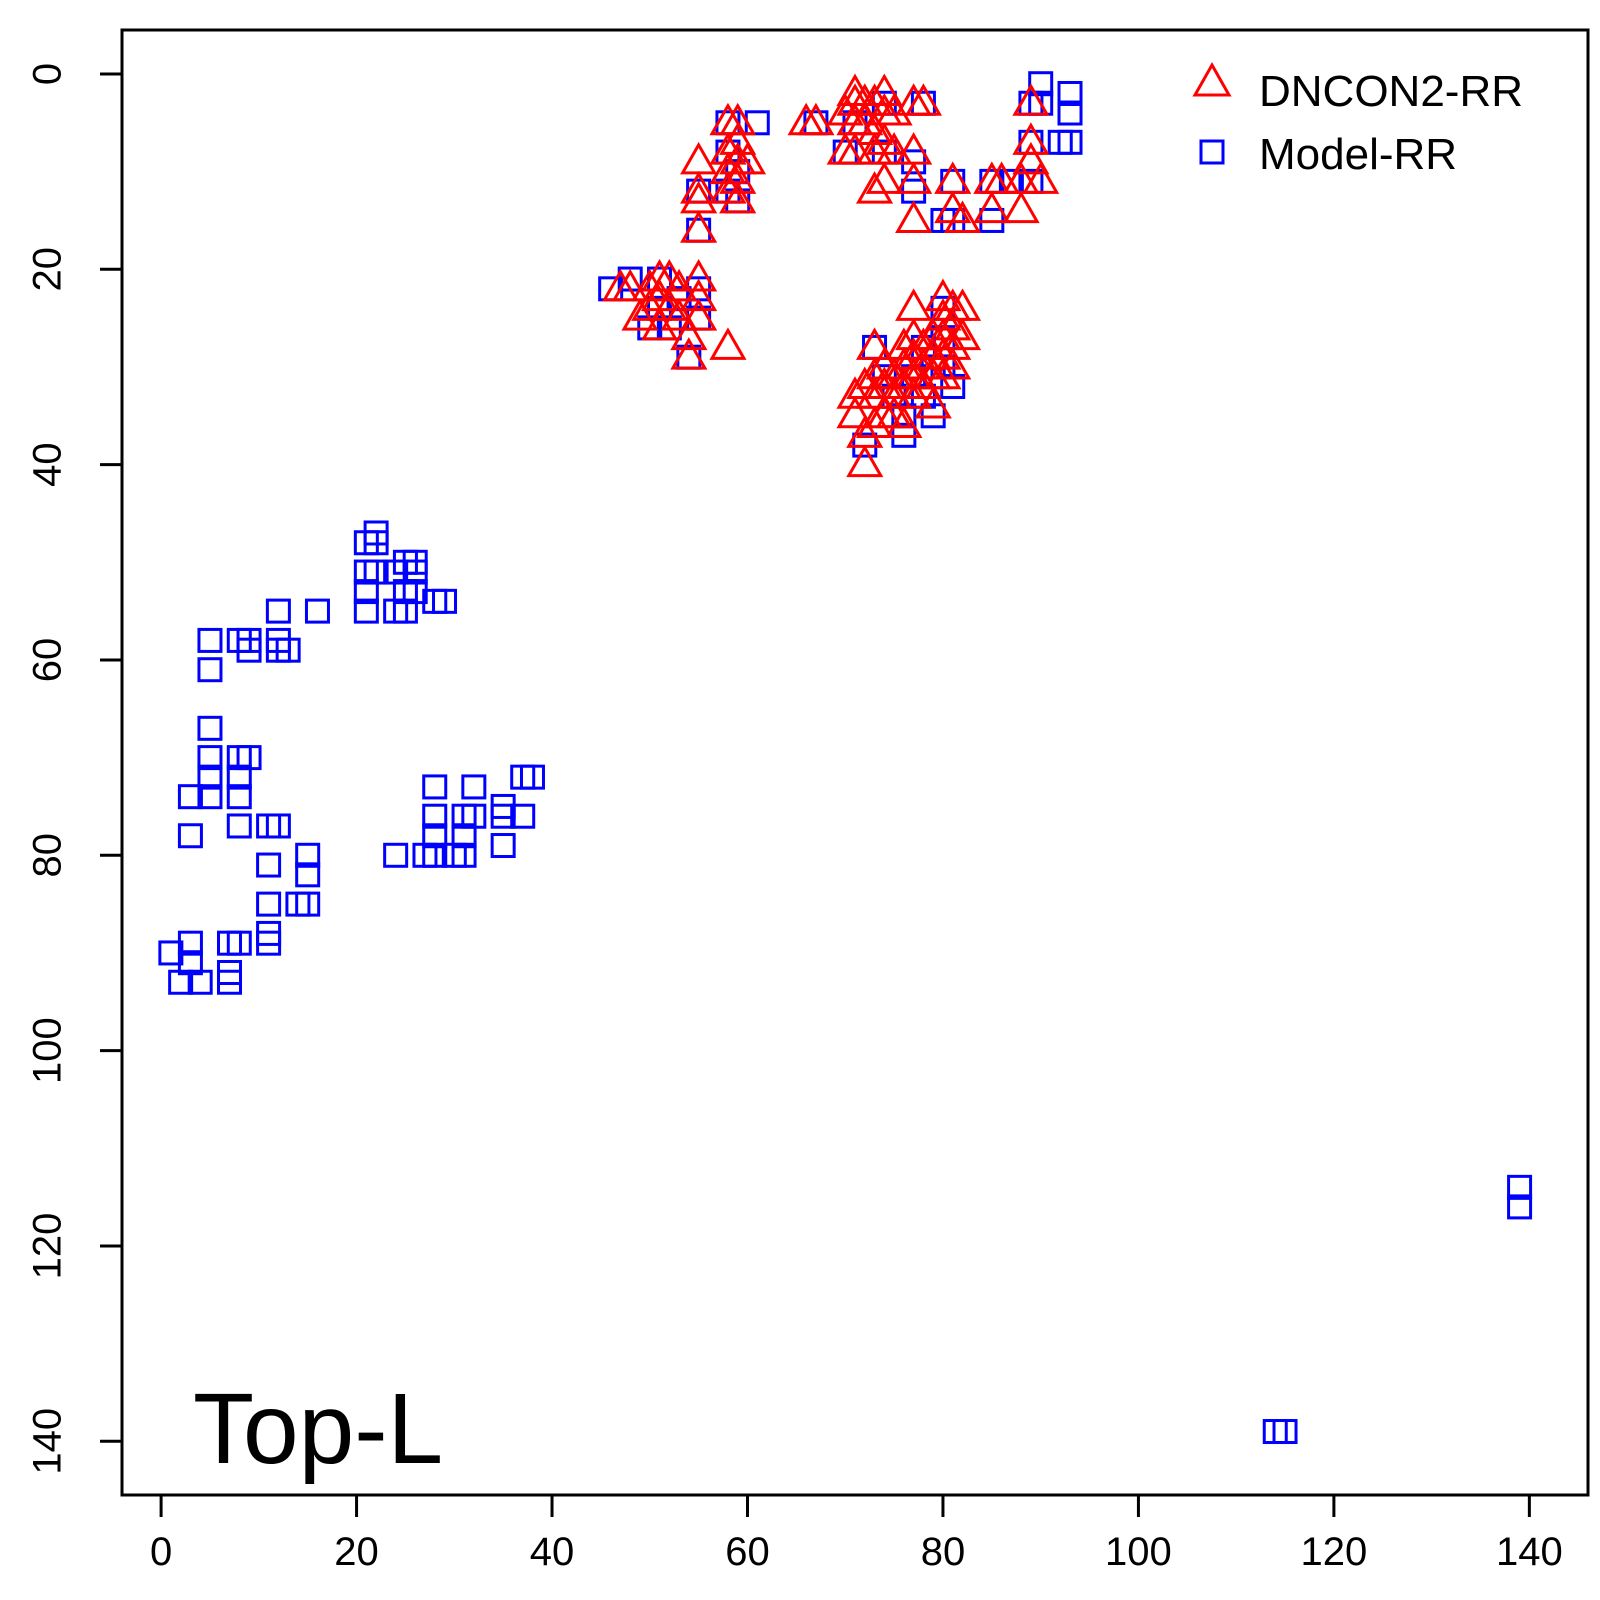 The image size is (1600, 1600). I want to click on legend: DNCON2-RR Model-RR, so click(1357, 120).